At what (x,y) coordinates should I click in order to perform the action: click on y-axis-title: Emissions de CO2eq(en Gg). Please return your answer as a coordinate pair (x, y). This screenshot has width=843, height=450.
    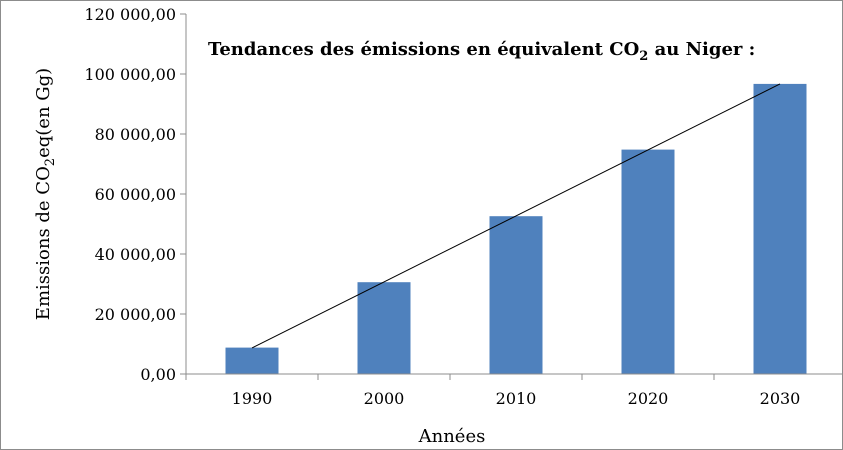
    Looking at the image, I should click on (45, 194).